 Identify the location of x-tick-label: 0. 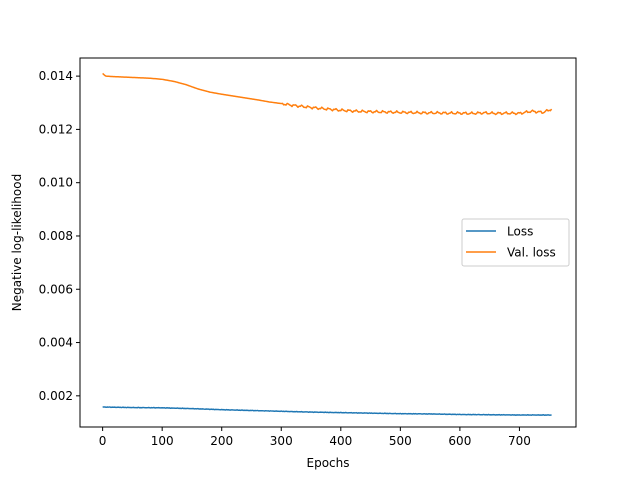
(103, 441).